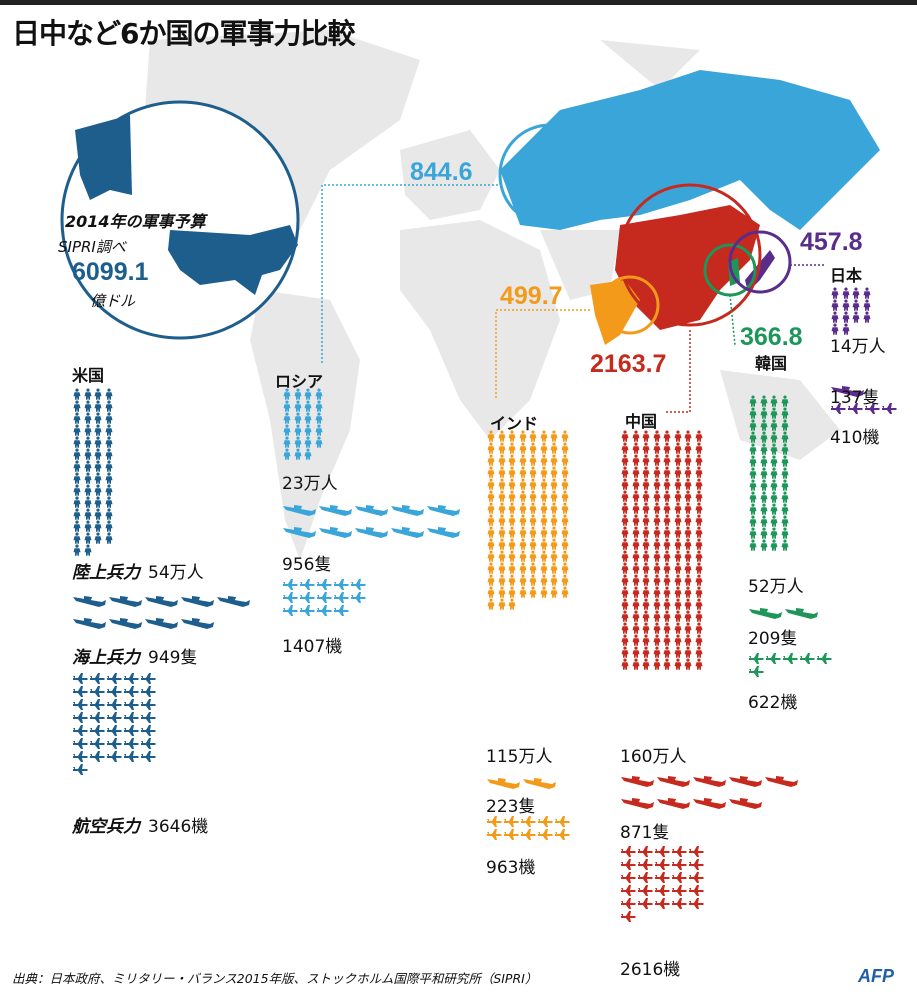 The image size is (917, 1000). What do you see at coordinates (92, 247) in the screenshot?
I see `budget-caption-source: SIPRI調べ` at bounding box center [92, 247].